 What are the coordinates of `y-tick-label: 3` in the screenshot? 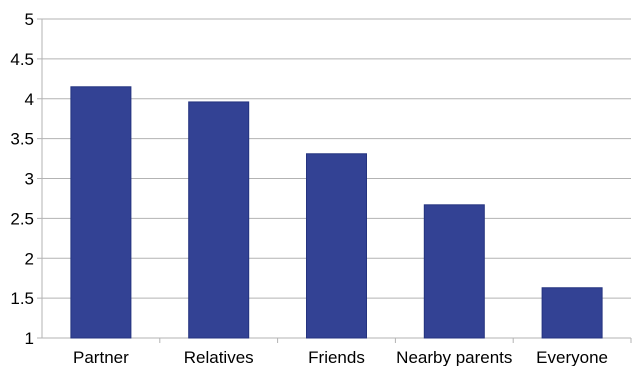 It's located at (29, 179).